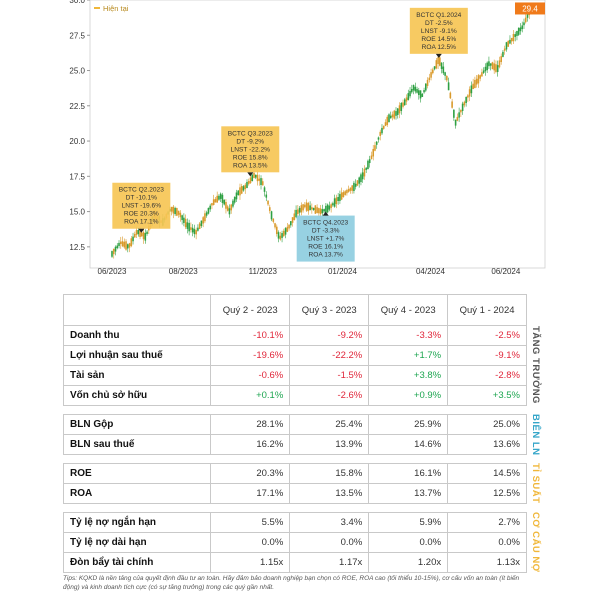  I want to click on table-cell: 20.3%, so click(250, 473).